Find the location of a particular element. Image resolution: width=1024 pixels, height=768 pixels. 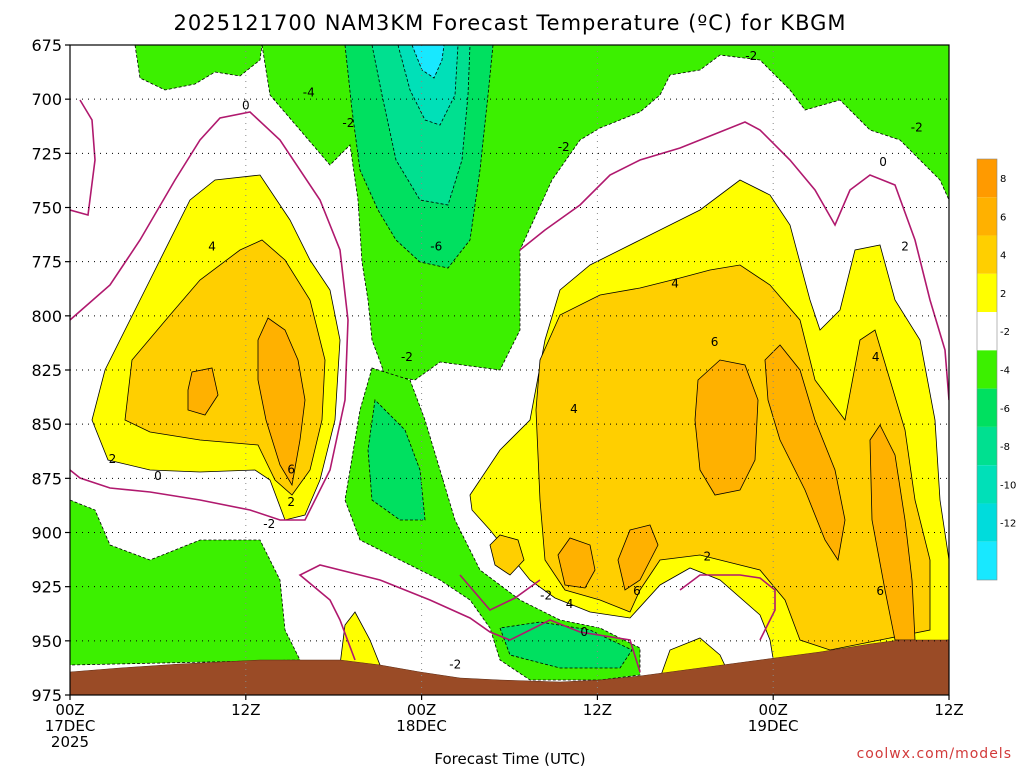

fill-warm-left-6b is located at coordinates (281, 402).